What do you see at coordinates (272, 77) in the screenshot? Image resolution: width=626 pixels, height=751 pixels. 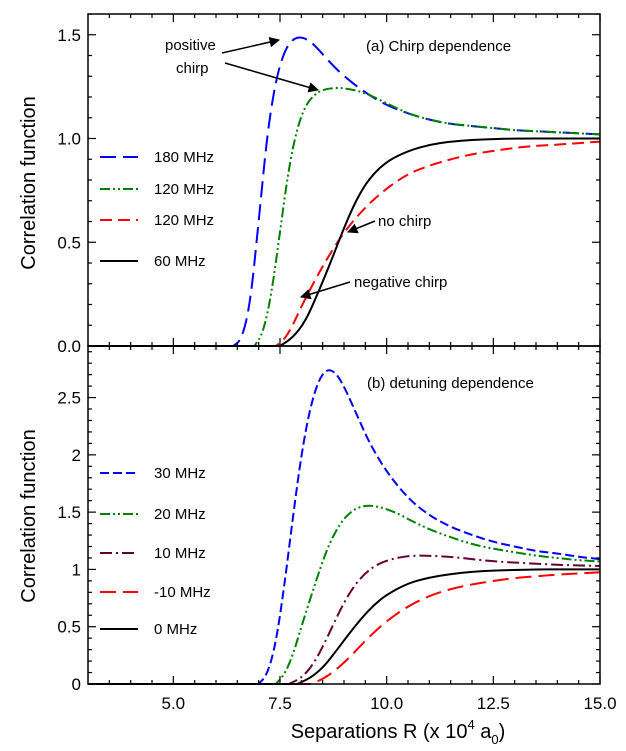 I see `arrow-positive-chirp-green` at bounding box center [272, 77].